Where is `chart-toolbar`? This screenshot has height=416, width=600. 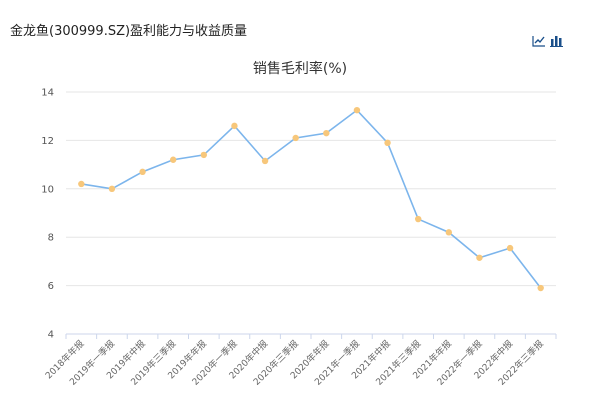 chart-toolbar is located at coordinates (548, 41).